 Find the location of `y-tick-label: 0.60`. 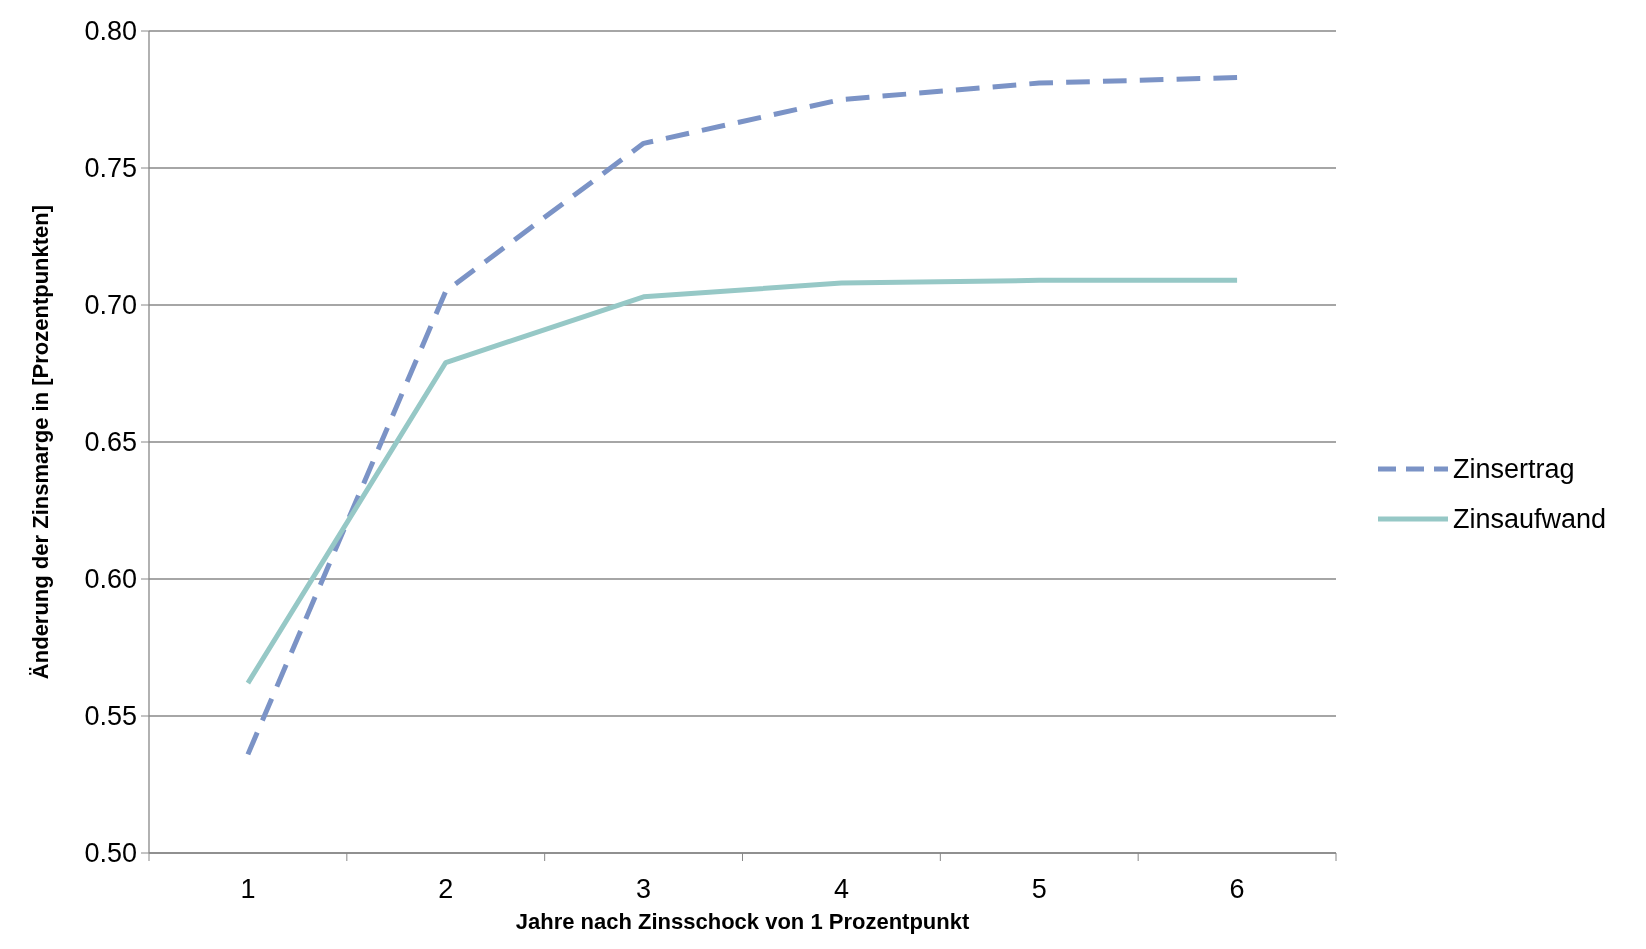

y-tick-label: 0.60 is located at coordinates (110, 579).